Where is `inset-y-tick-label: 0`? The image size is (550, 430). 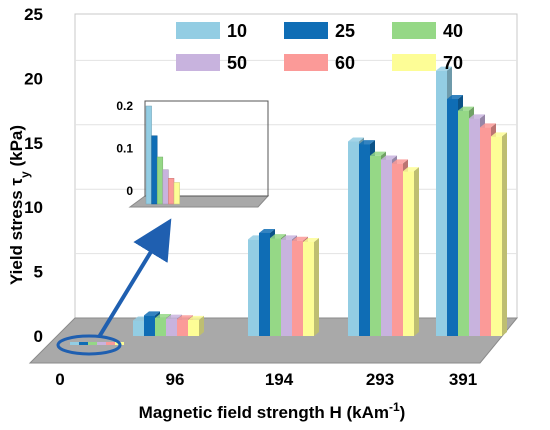 inset-y-tick-label: 0 is located at coordinates (129, 191).